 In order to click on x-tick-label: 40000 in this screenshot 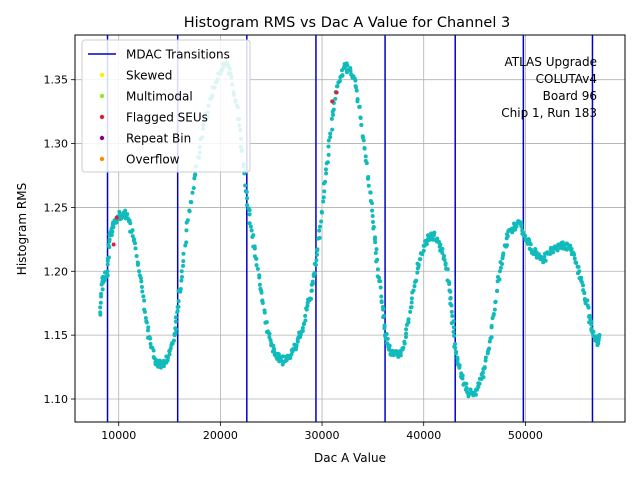, I will do `click(423, 435)`.